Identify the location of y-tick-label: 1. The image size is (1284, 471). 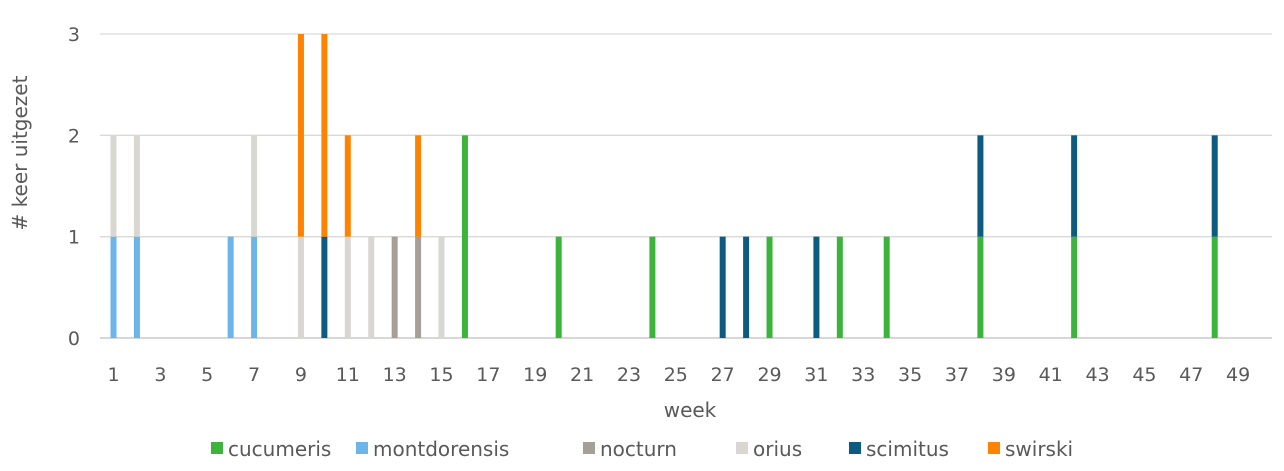
(74, 238).